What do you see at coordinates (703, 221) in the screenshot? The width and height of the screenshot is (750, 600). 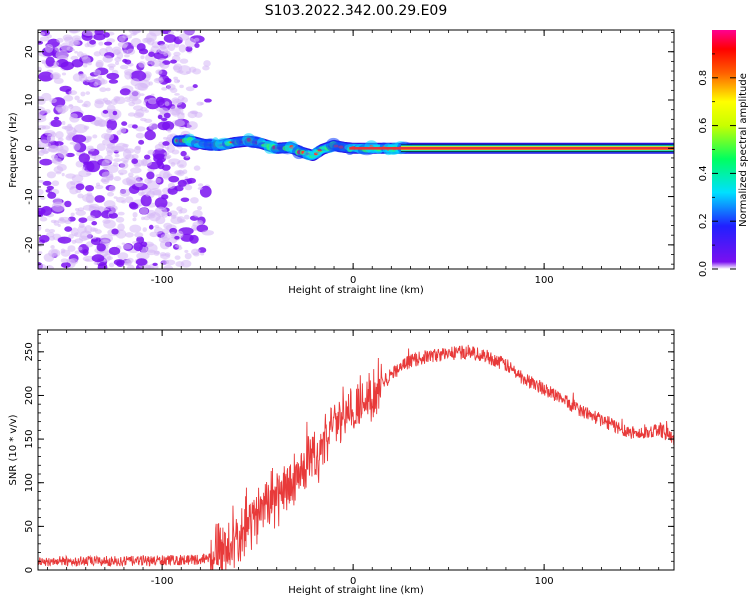 I see `colorbar-tick-label: 0.2` at bounding box center [703, 221].